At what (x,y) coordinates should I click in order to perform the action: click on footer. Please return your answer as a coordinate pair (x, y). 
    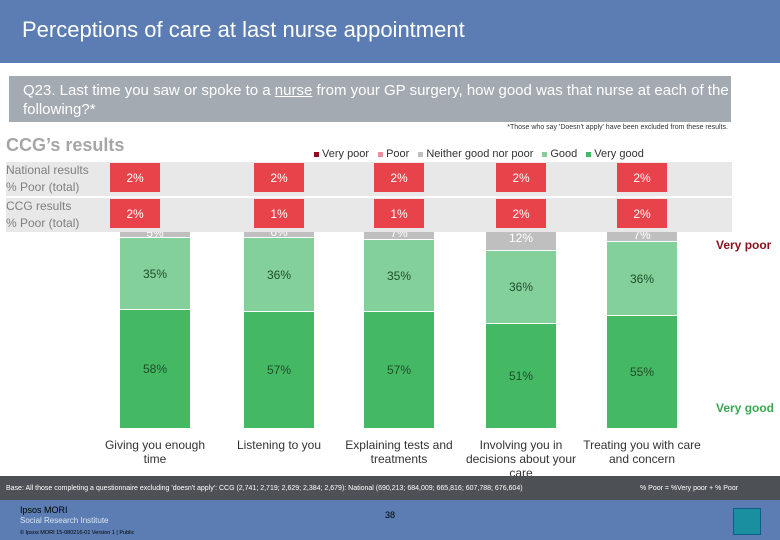
    Looking at the image, I should click on (390, 520).